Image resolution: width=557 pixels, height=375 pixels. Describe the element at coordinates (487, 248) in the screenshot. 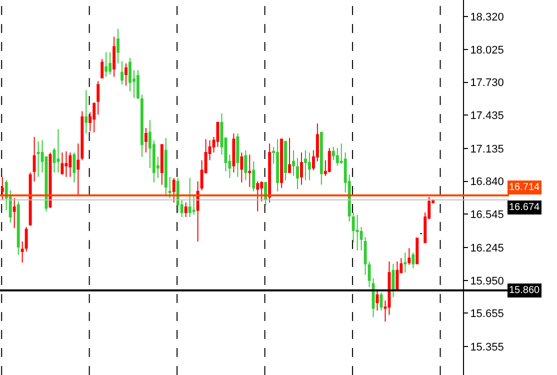

I see `y-tick-label: 16.245` at that location.